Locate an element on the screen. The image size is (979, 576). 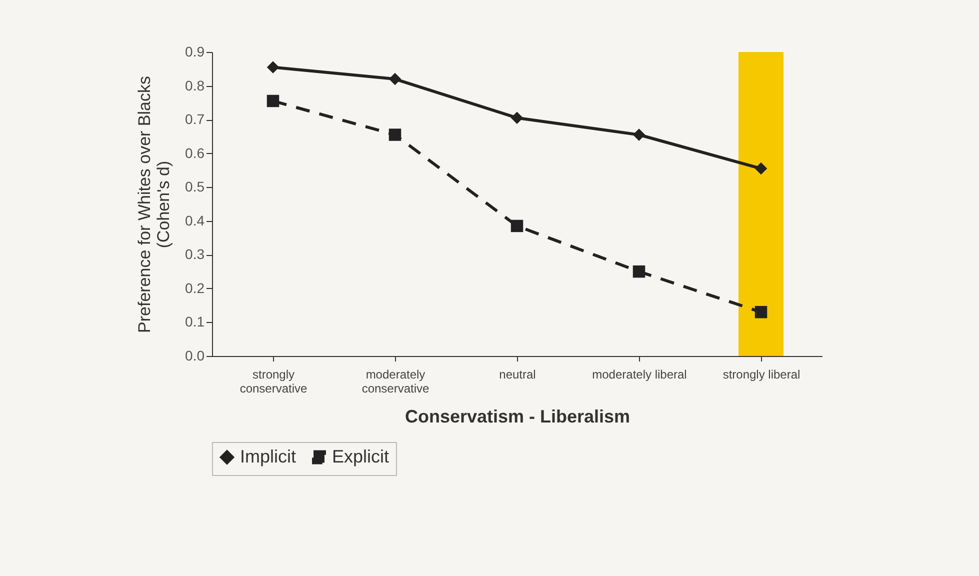
legend-label: Implicit is located at coordinates (268, 456).